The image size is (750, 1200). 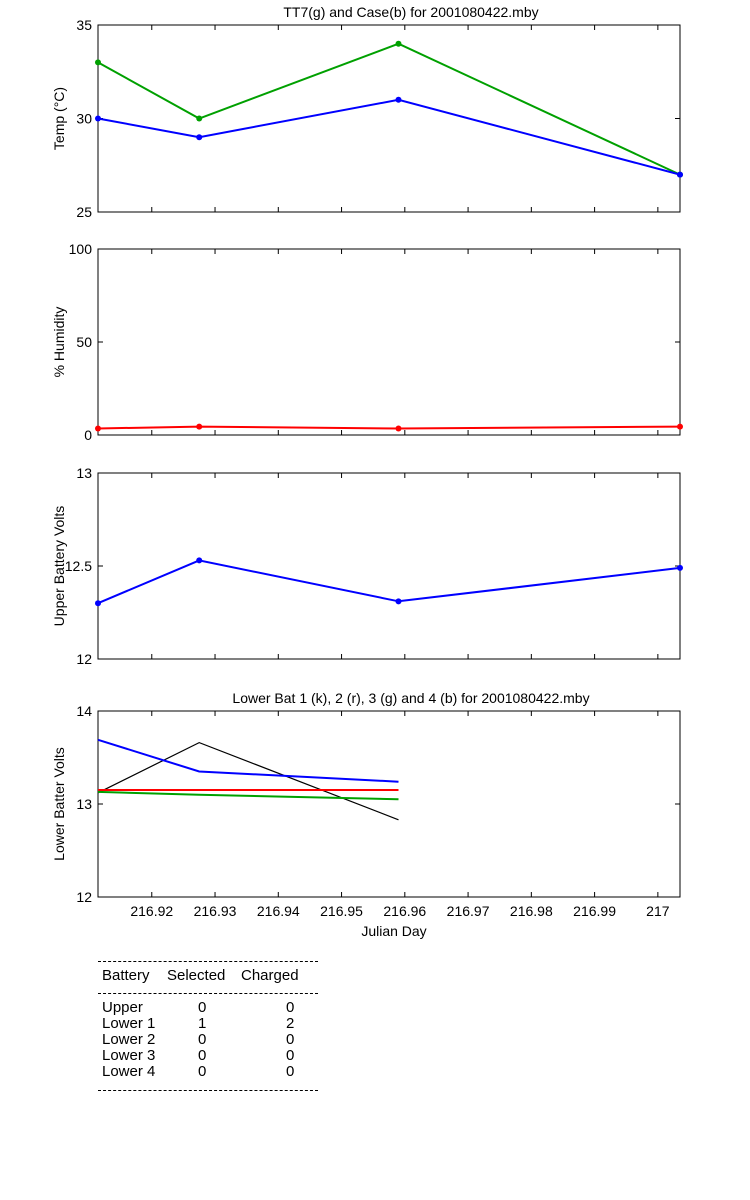 I want to click on x-tick-label: 217, so click(x=658, y=911).